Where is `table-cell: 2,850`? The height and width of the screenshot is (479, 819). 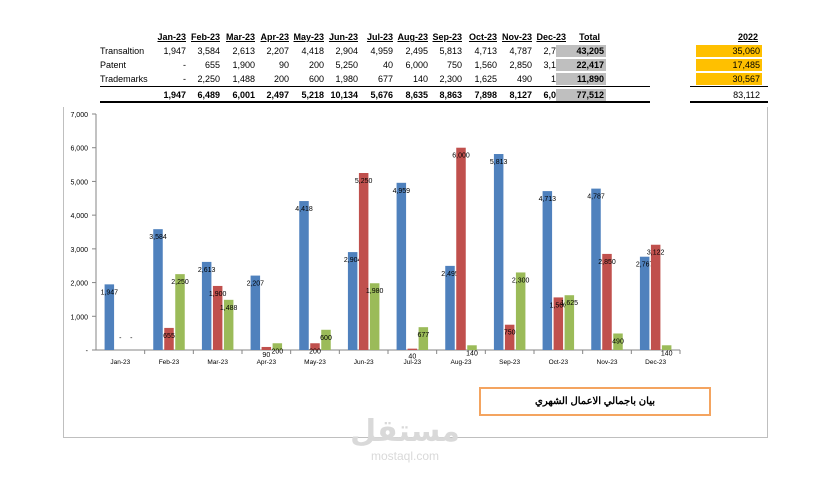 table-cell: 2,850 is located at coordinates (520, 65).